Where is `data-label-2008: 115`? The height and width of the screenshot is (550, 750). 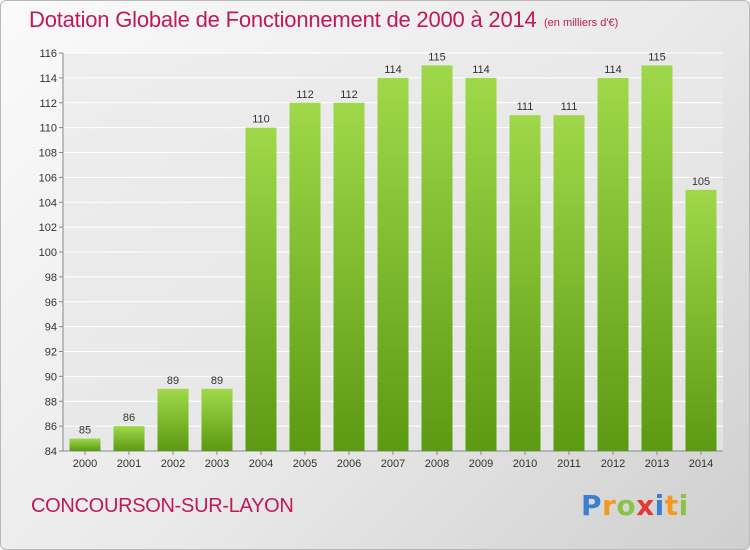
data-label-2008: 115 is located at coordinates (437, 57).